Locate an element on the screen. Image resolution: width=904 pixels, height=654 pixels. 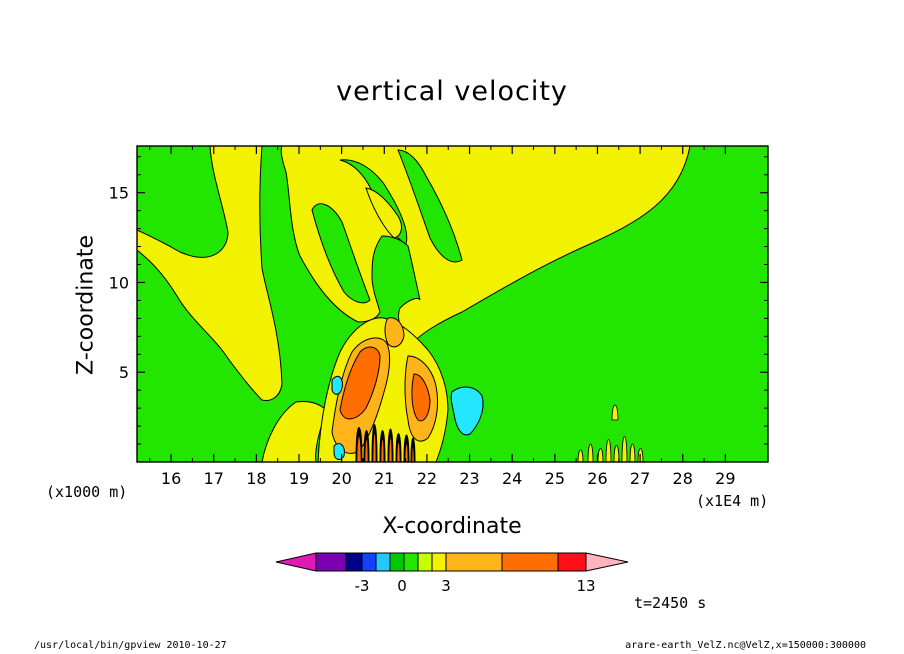
y-axis-unit: (x1000 m) is located at coordinates (87, 492).